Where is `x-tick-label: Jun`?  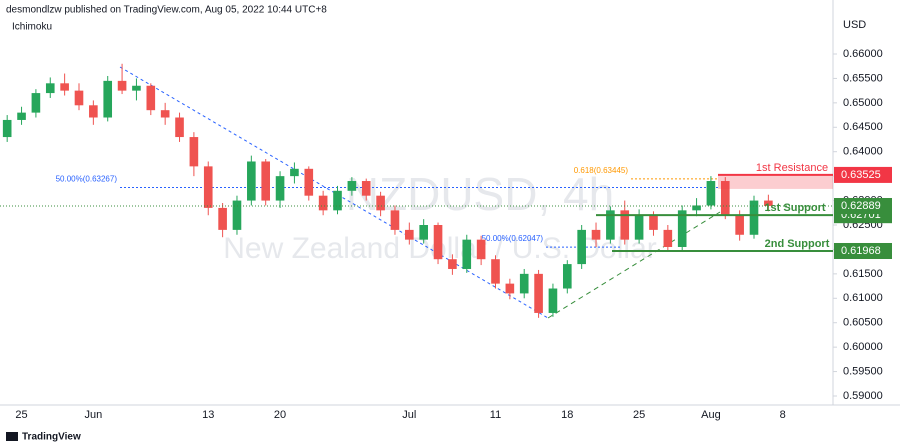
x-tick-label: Jun is located at coordinates (93, 415).